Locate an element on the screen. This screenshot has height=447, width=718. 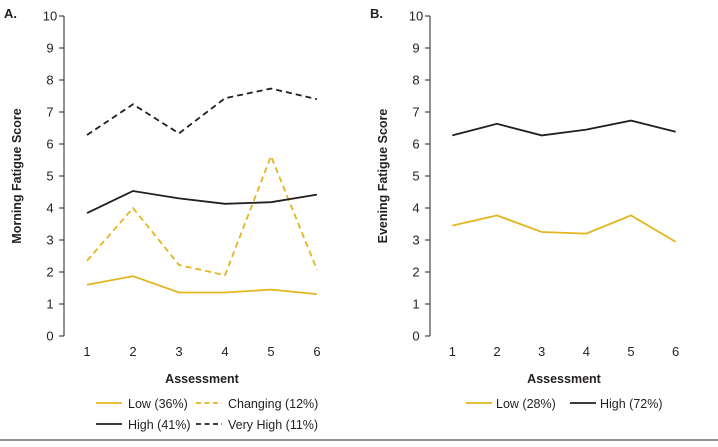
legend-label-low-28: Low (28%) is located at coordinates (526, 404).